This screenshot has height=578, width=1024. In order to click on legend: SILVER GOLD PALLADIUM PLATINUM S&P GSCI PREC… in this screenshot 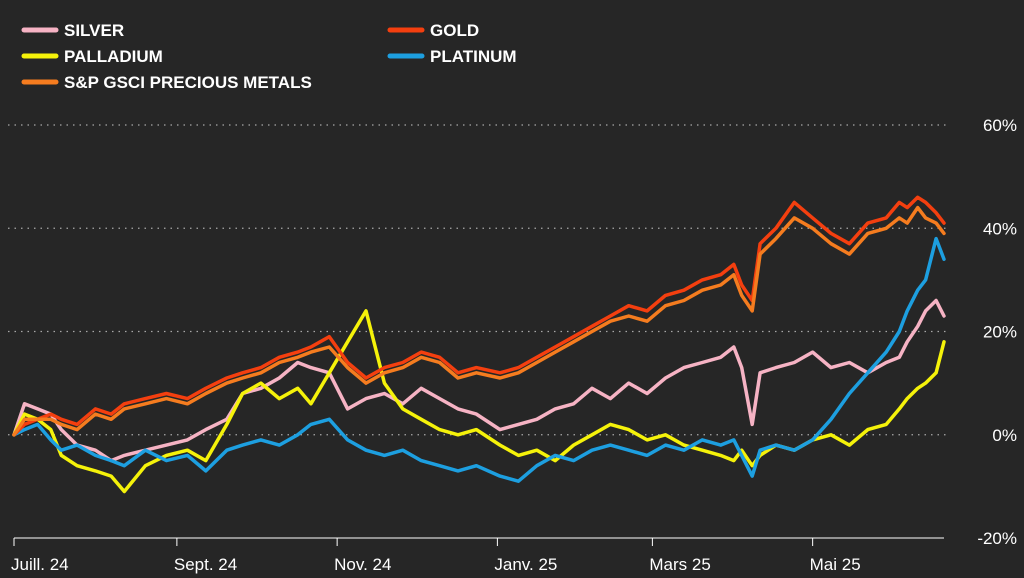, I will do `click(269, 56)`.